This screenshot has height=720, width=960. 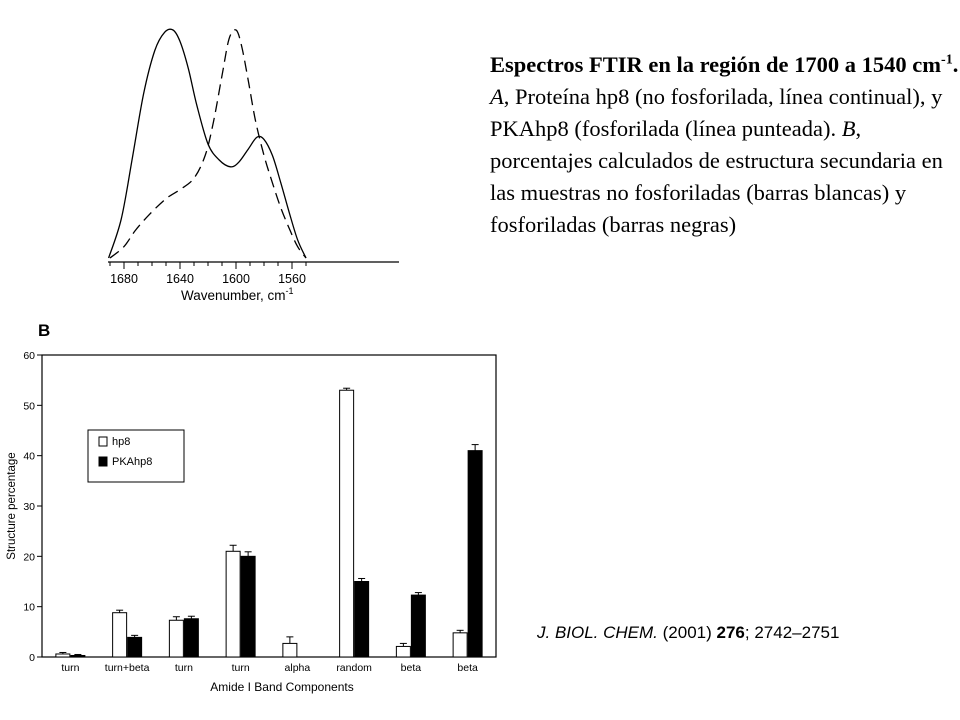 What do you see at coordinates (292, 279) in the screenshot?
I see `x-tick-label: 1560` at bounding box center [292, 279].